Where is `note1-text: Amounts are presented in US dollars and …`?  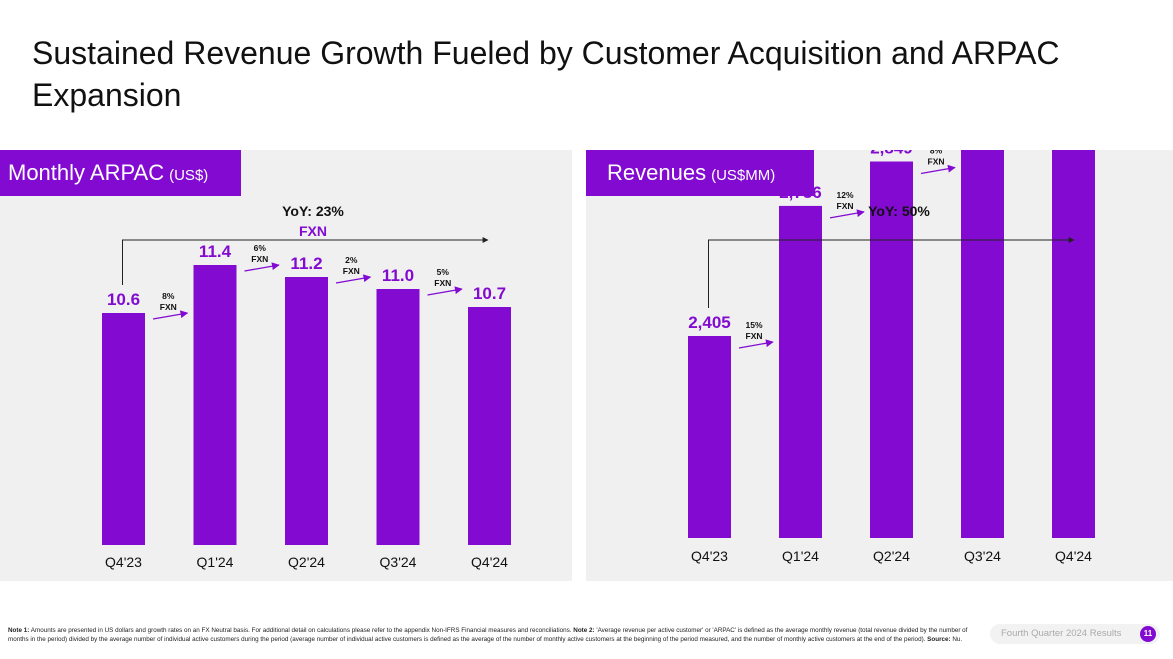 note1-text: Amounts are presented in US dollars and … is located at coordinates (301, 630).